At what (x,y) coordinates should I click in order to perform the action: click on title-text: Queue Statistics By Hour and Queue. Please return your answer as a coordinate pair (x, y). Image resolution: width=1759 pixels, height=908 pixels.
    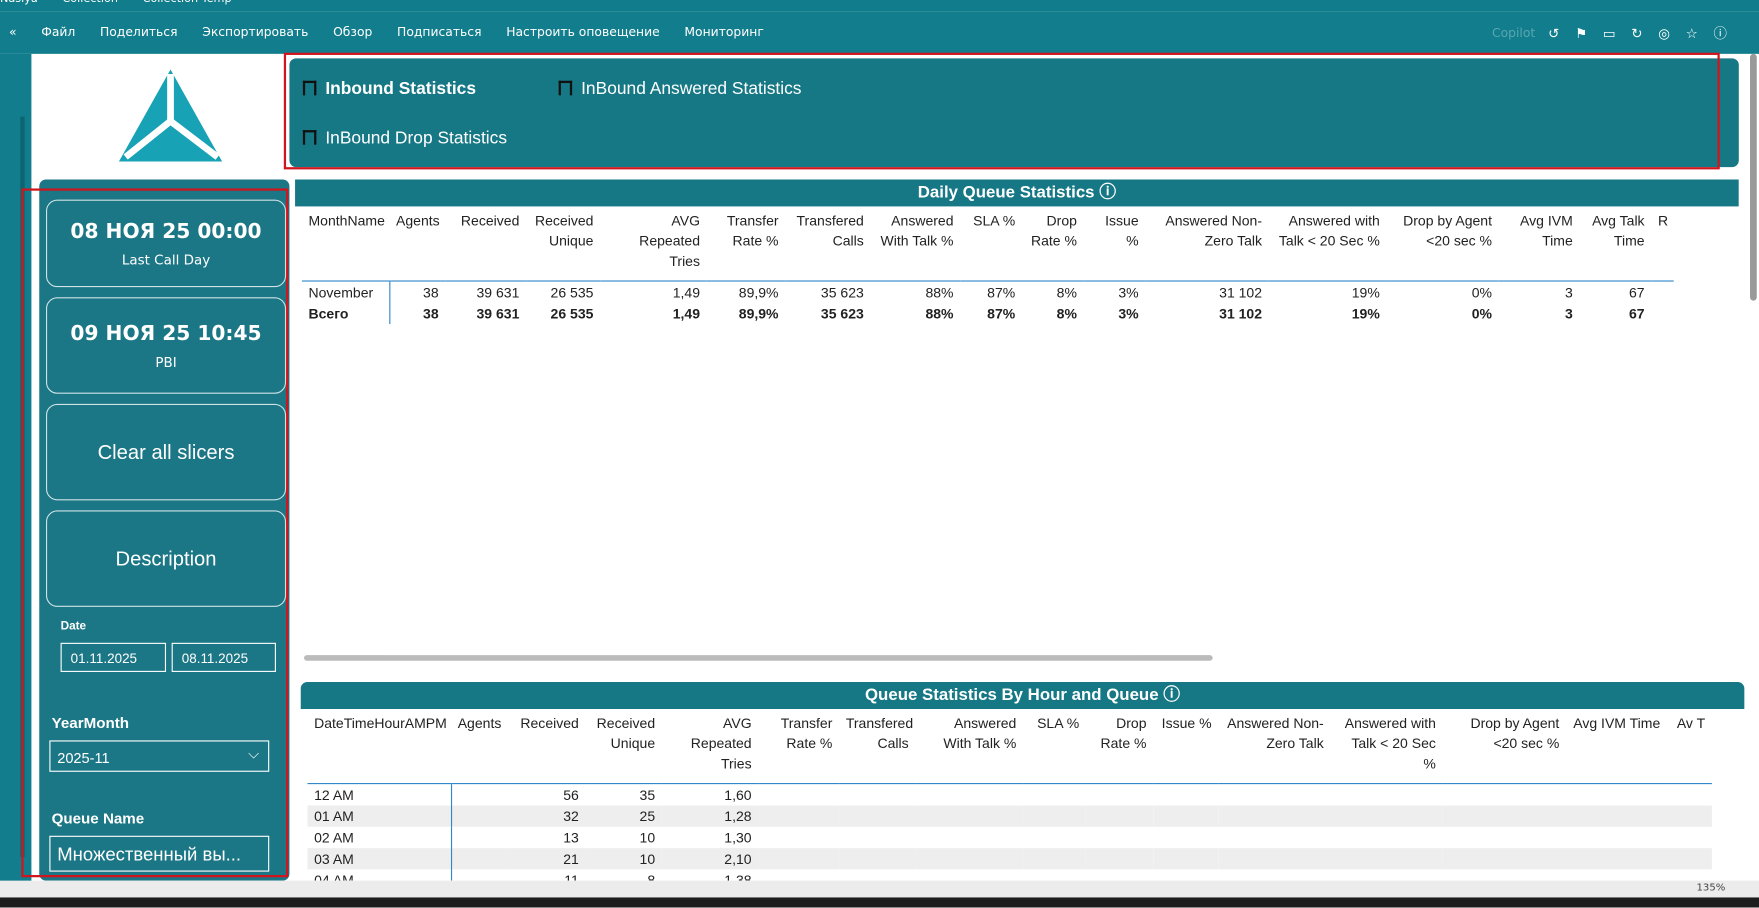
    Looking at the image, I should click on (1011, 695).